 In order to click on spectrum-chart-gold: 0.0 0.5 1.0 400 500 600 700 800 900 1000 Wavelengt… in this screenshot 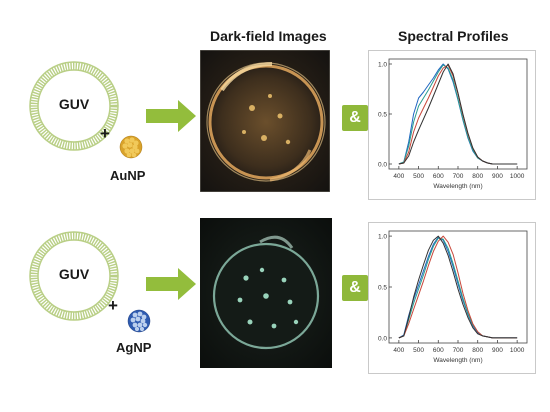, I will do `click(452, 125)`.